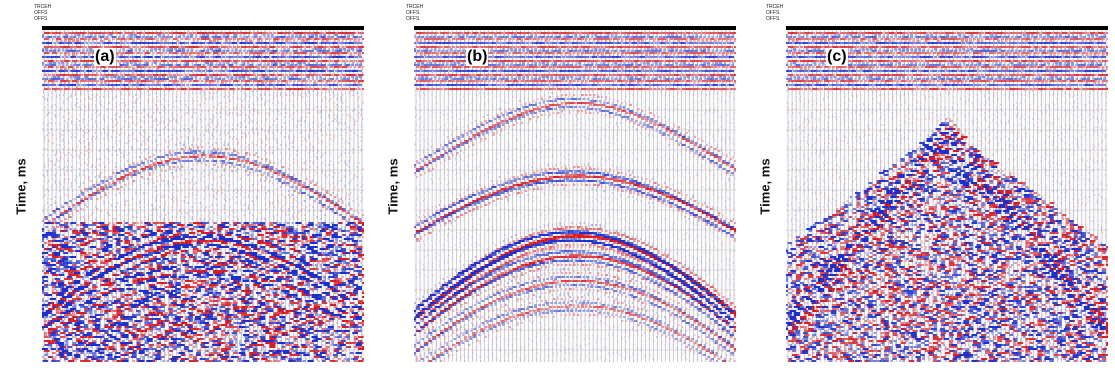  I want to click on panel-label: (a), so click(105, 57).